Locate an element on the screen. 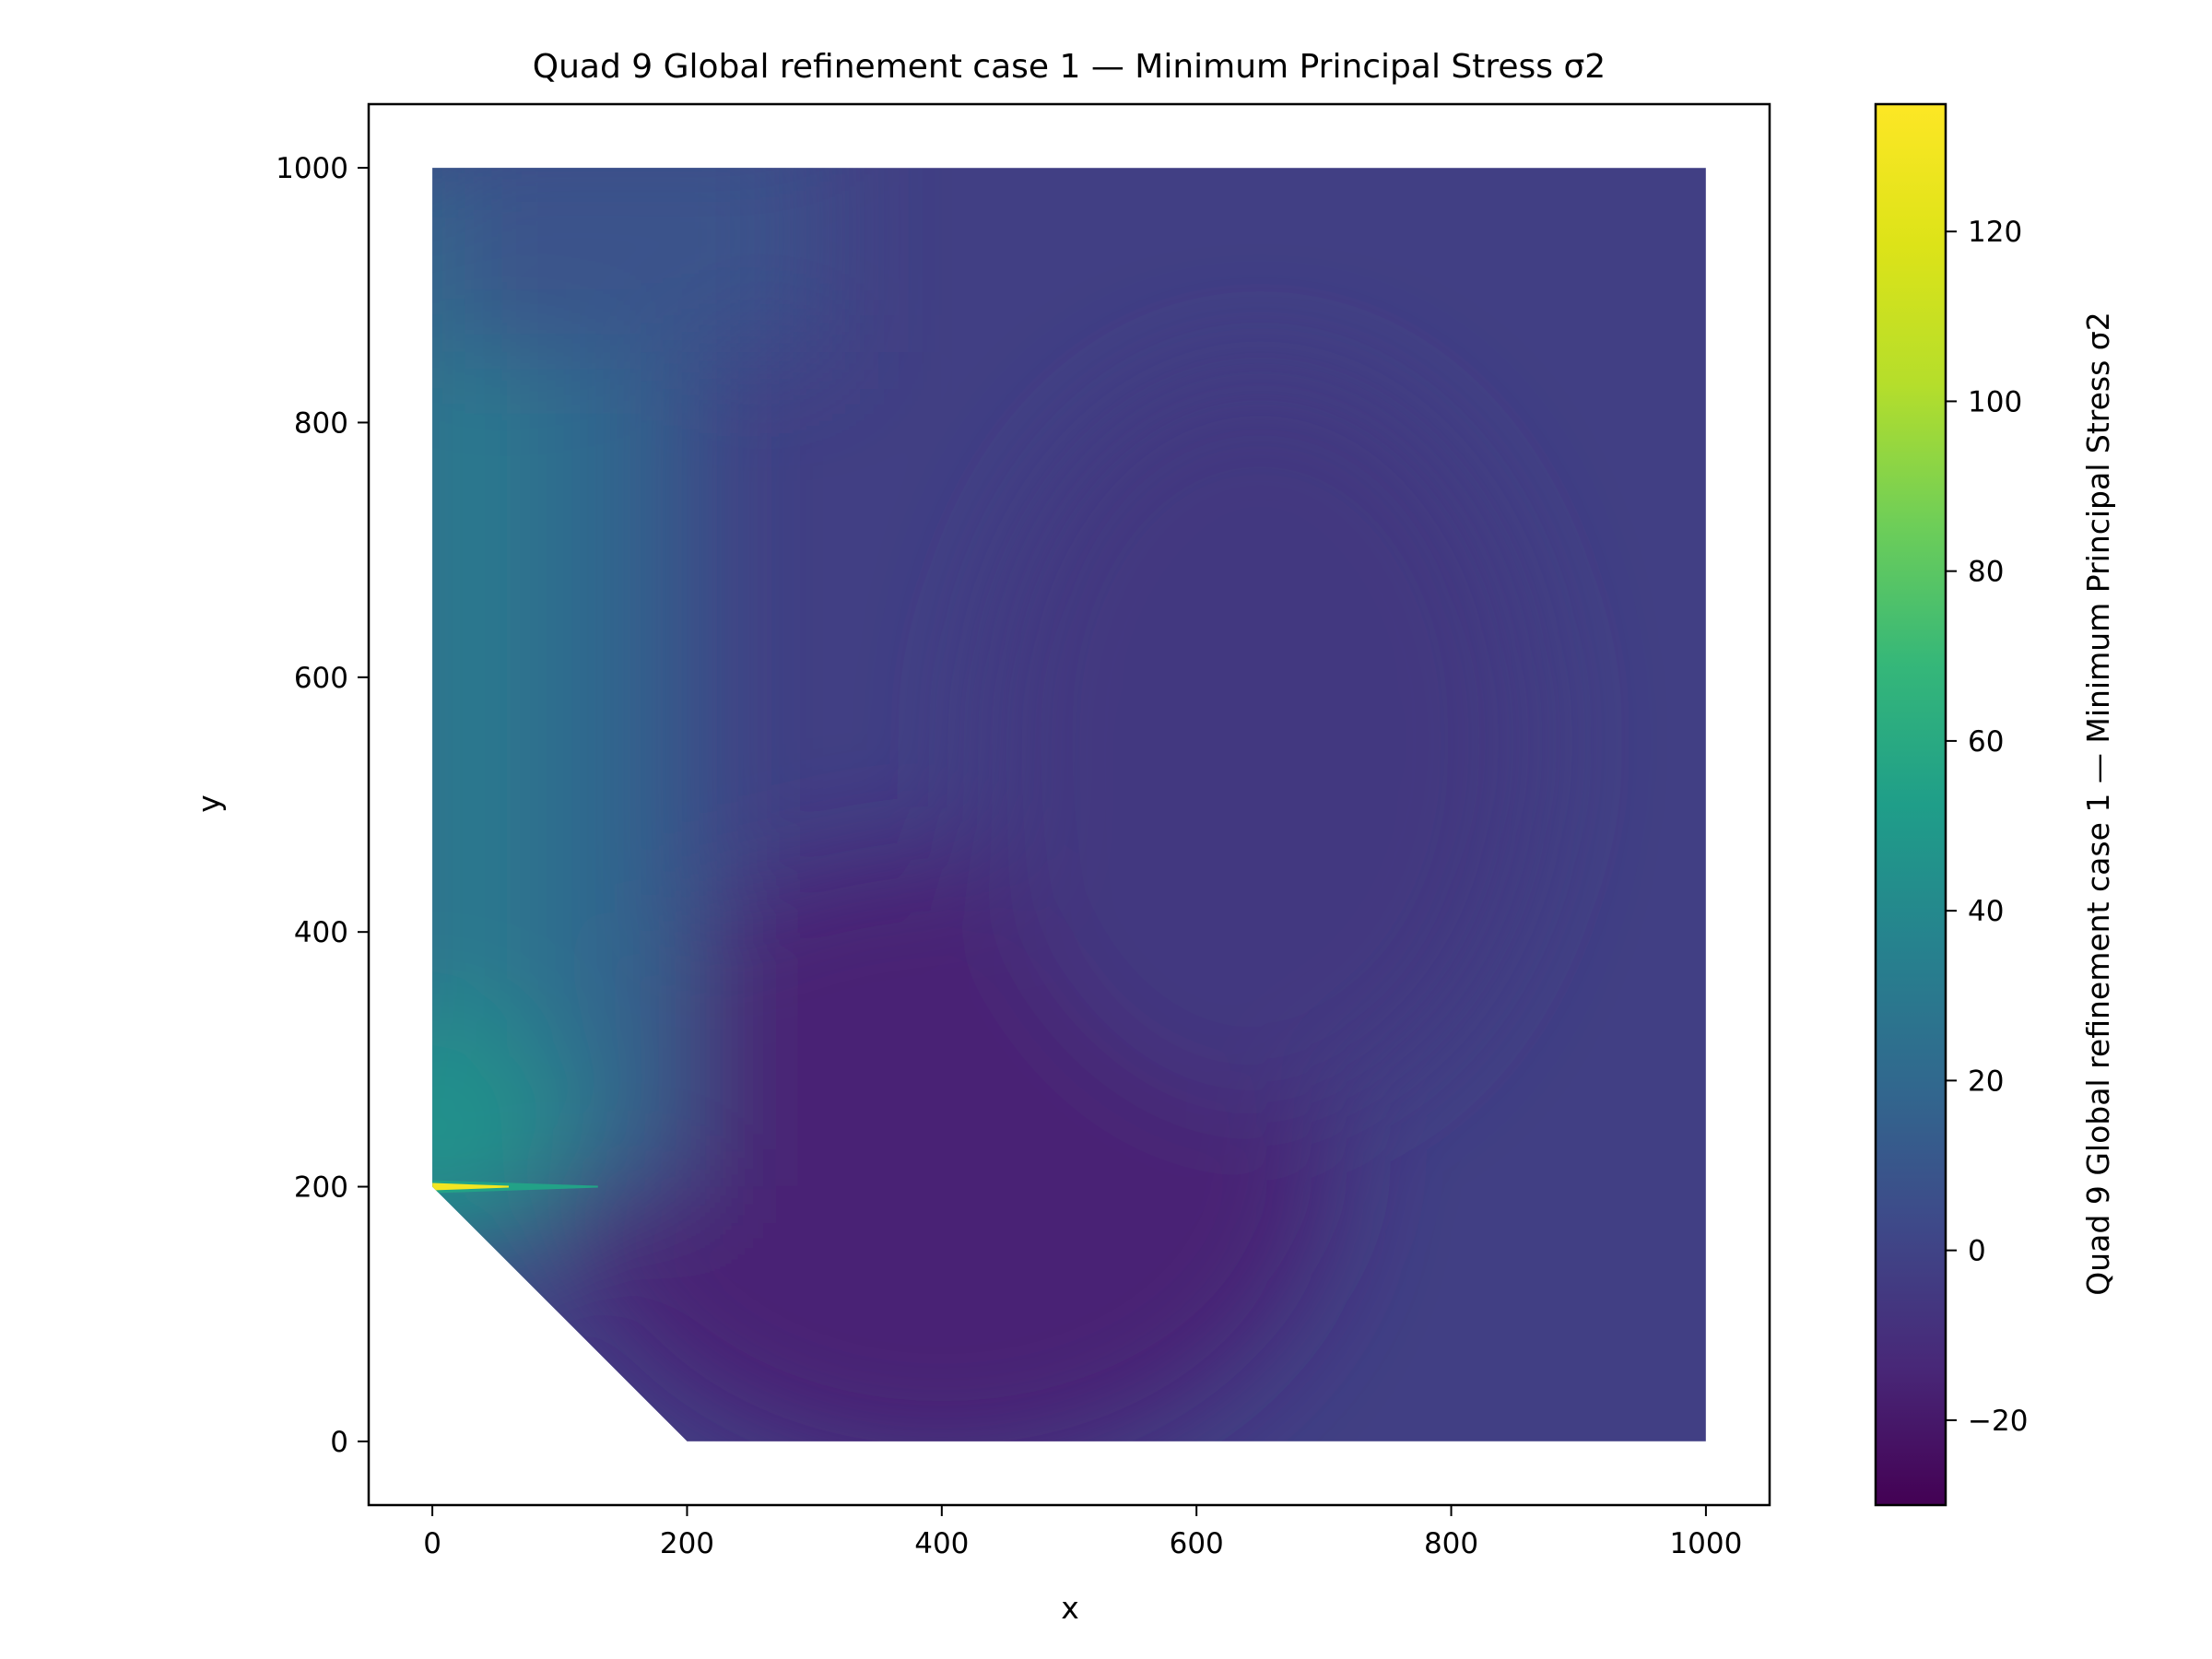 This screenshot has width=2212, height=1659. x-tick-label: 600 is located at coordinates (1197, 1543).